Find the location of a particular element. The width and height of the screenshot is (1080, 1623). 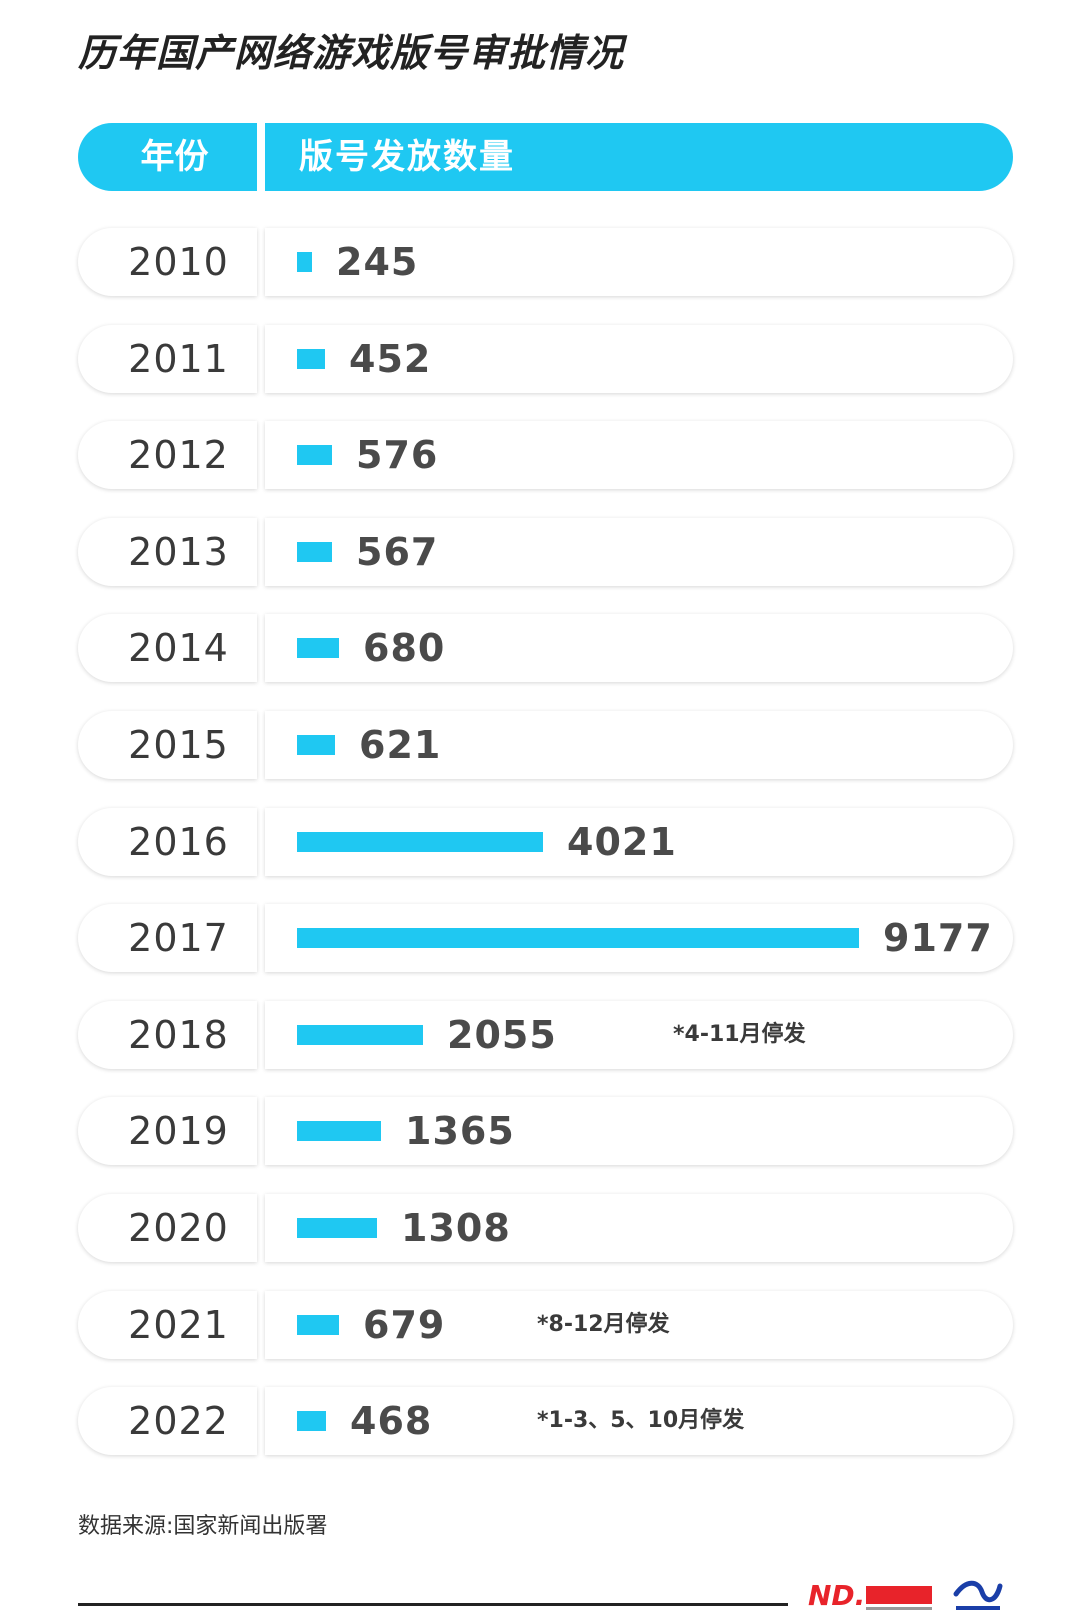

bar-value-label: 576 is located at coordinates (397, 455).